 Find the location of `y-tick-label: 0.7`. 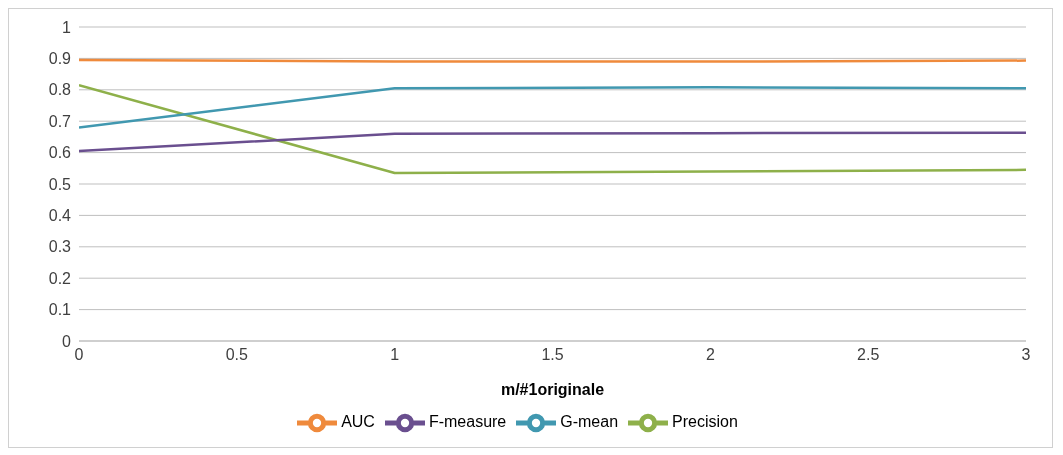

y-tick-label: 0.7 is located at coordinates (60, 121).